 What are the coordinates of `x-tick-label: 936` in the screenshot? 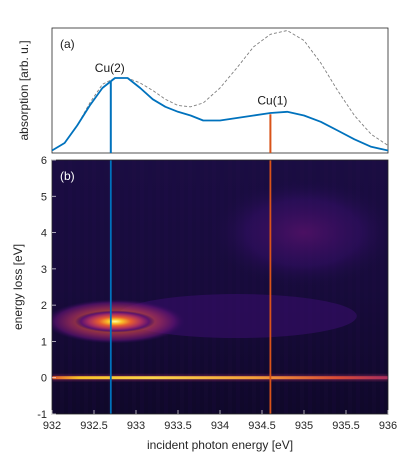 It's located at (388, 426).